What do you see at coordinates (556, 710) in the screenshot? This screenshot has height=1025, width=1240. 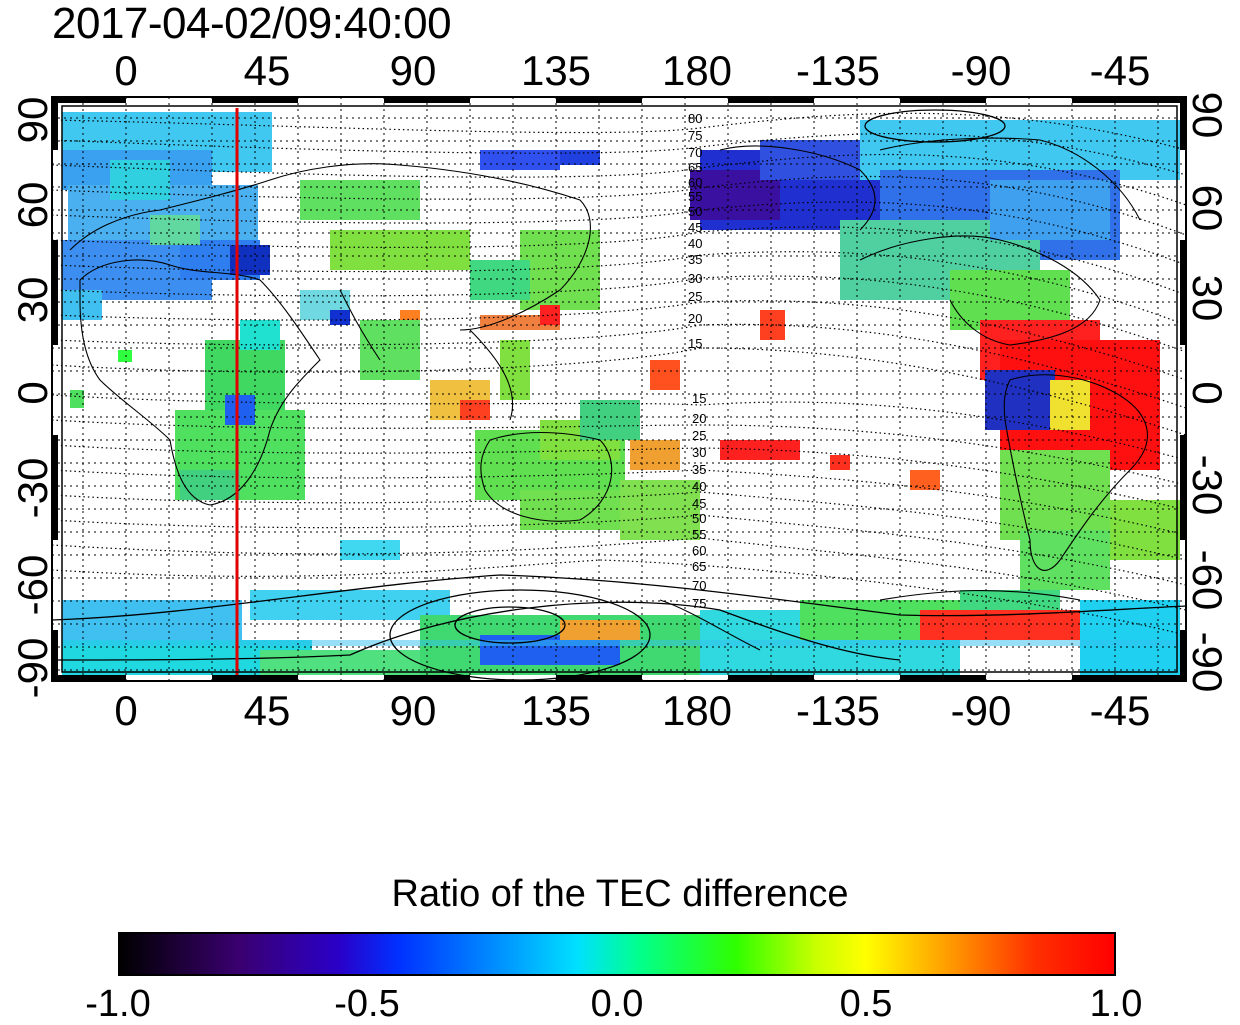 I see `x-tick-bottom: 135` at bounding box center [556, 710].